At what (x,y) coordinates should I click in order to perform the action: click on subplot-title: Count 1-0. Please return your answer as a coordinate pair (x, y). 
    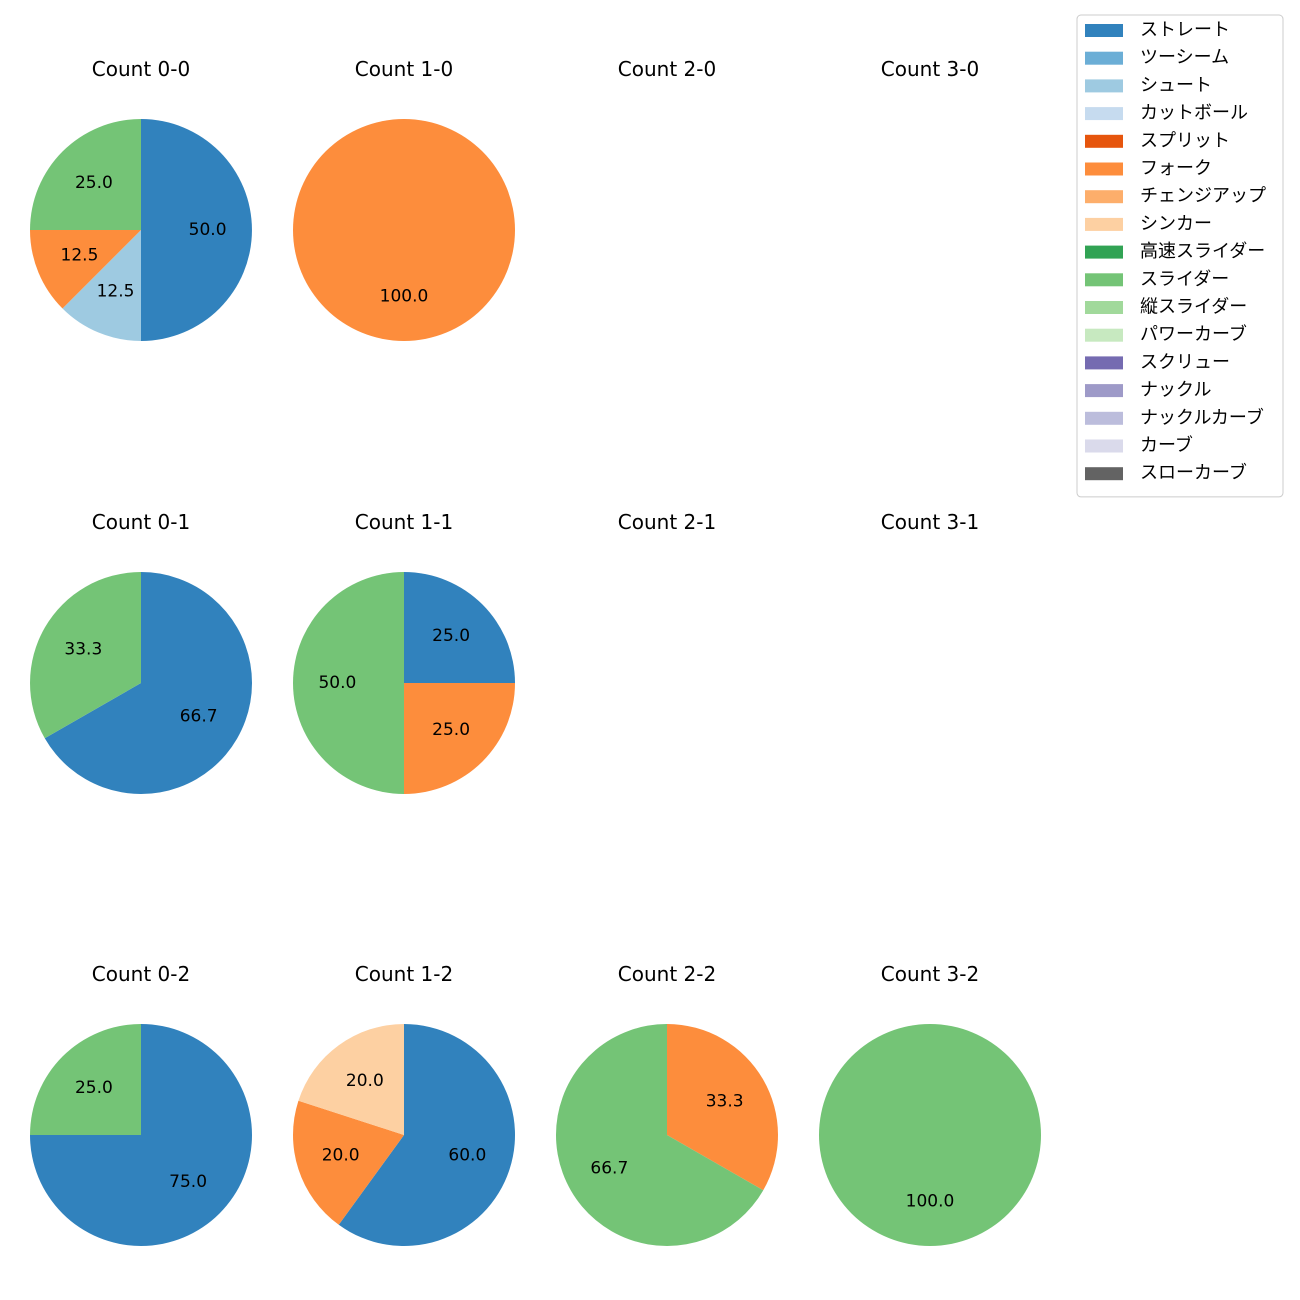
    Looking at the image, I should click on (404, 69).